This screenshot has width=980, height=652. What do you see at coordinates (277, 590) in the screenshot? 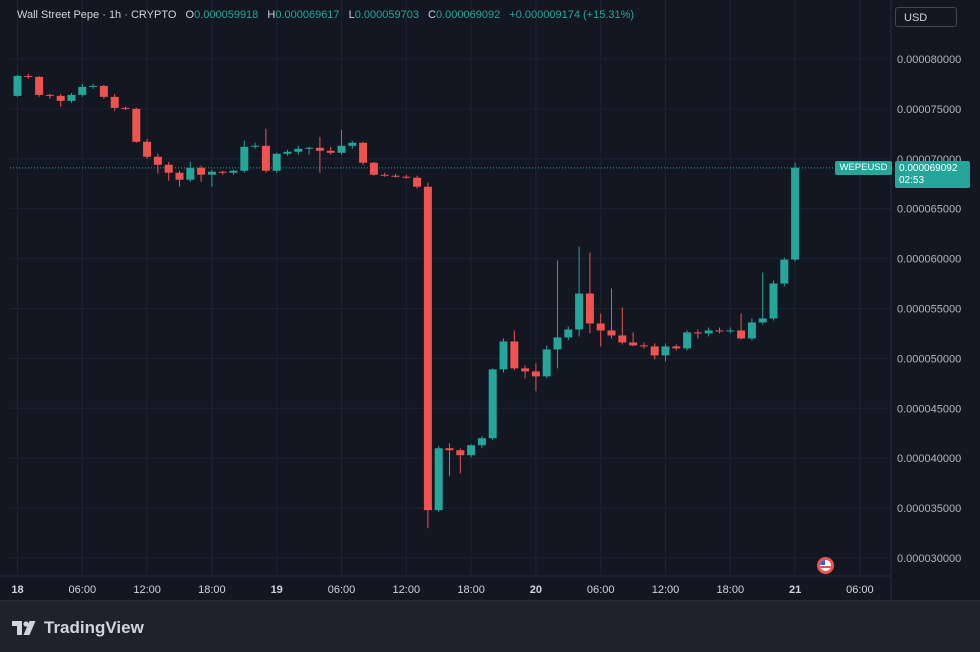
I see `x-tick-label: 19` at bounding box center [277, 590].